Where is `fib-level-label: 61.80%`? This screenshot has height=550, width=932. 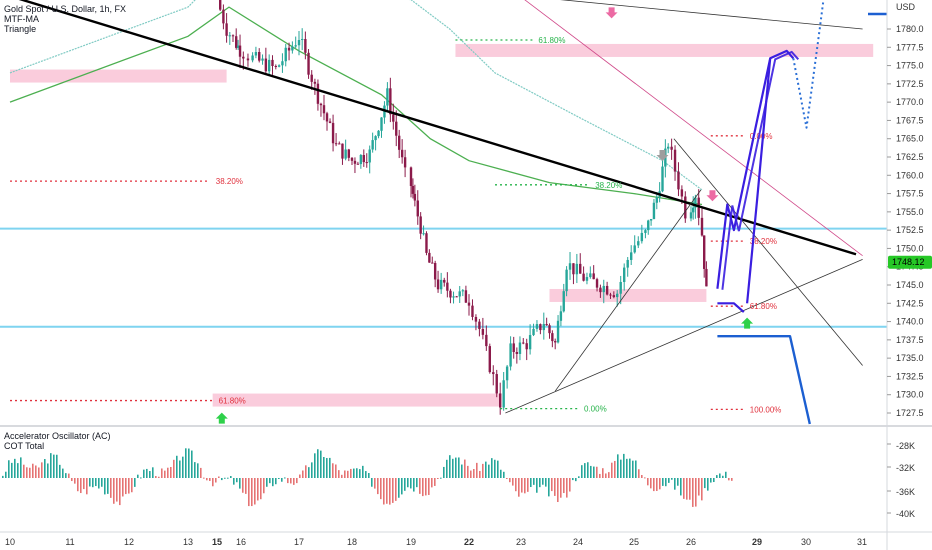 fib-level-label: 61.80% is located at coordinates (763, 306).